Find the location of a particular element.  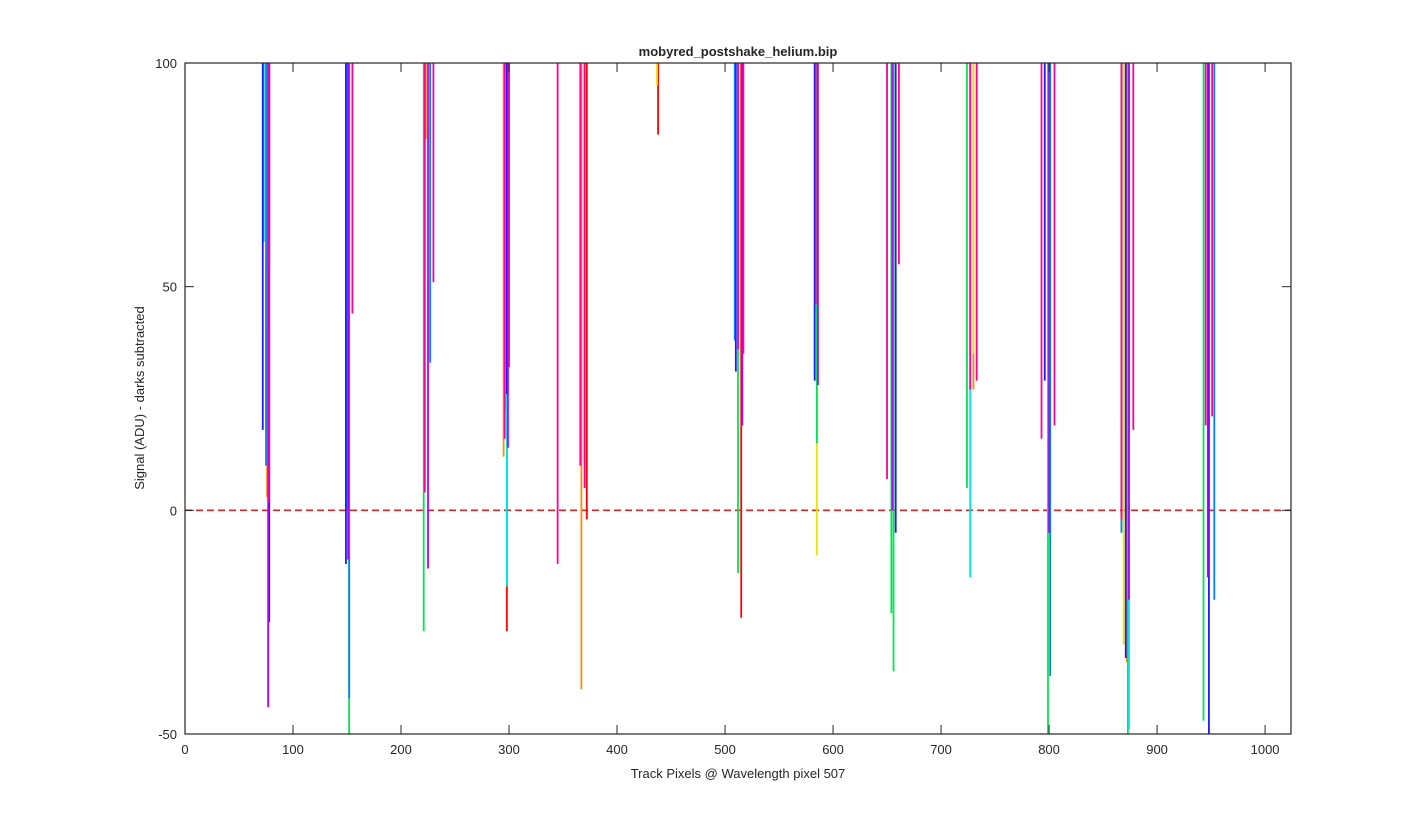

x-tick-label: 800 is located at coordinates (1049, 749).